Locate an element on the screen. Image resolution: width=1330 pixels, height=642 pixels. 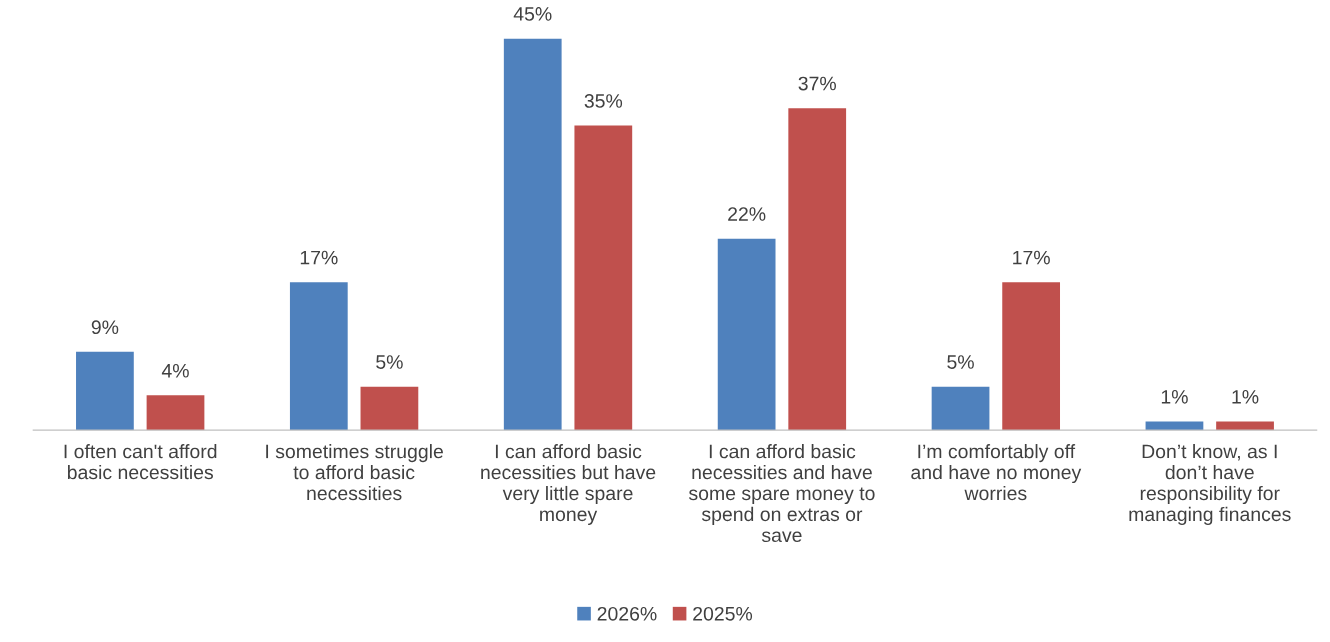
x-tick-label: I can afford basic necessities but have very little spare money is located at coordinates (568, 484).